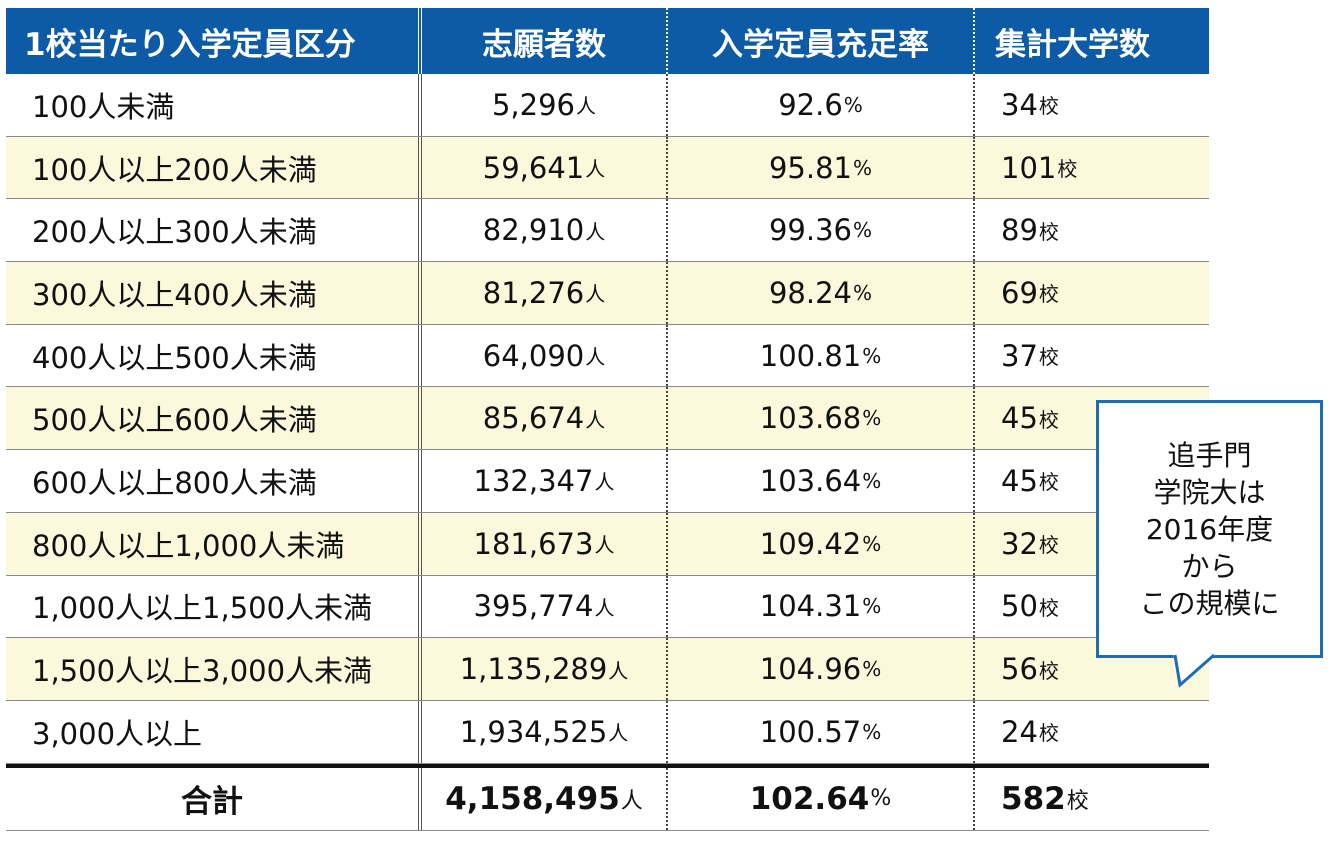 The width and height of the screenshot is (1330, 842). Describe the element at coordinates (533, 167) in the screenshot. I see `row-applicants-value: 59,641` at that location.